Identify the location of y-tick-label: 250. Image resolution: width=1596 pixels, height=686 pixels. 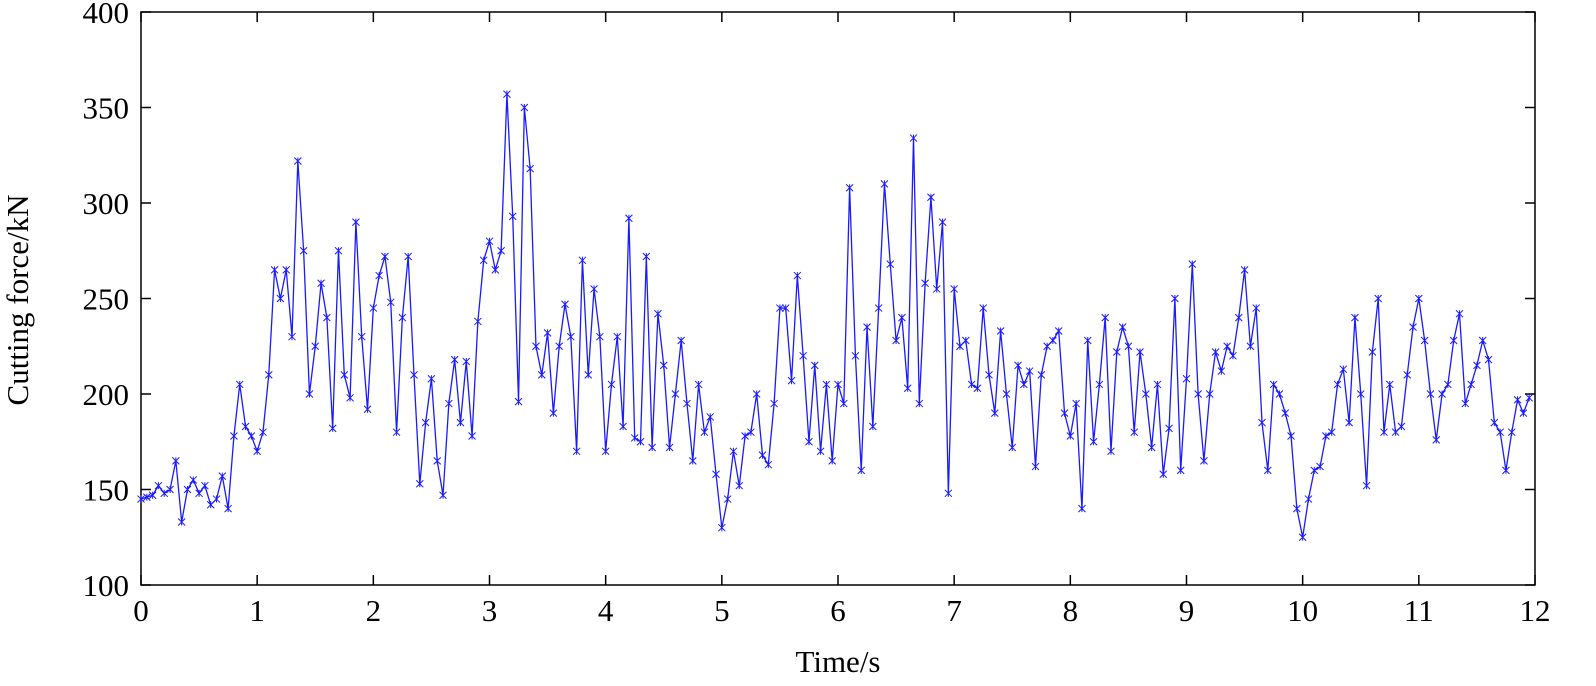
(106, 299).